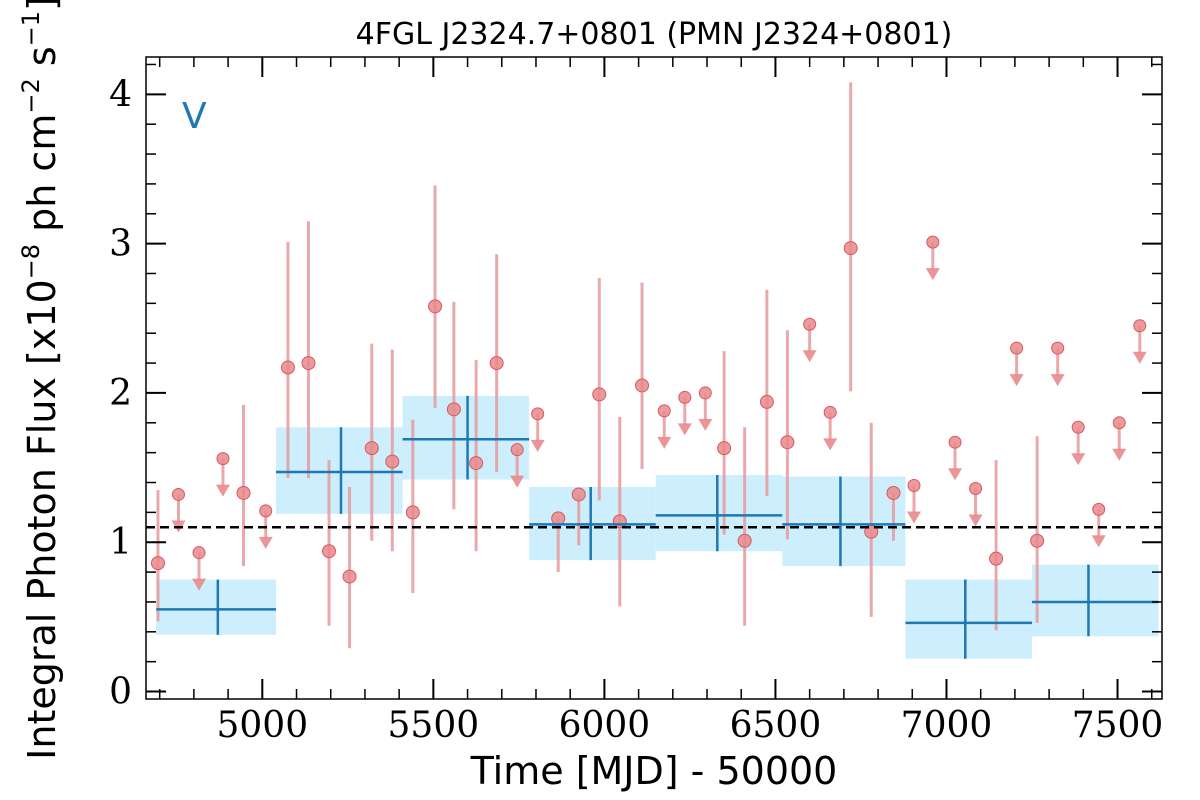 This screenshot has width=1200, height=800. What do you see at coordinates (434, 725) in the screenshot?
I see `x-tick-label: 5500` at bounding box center [434, 725].